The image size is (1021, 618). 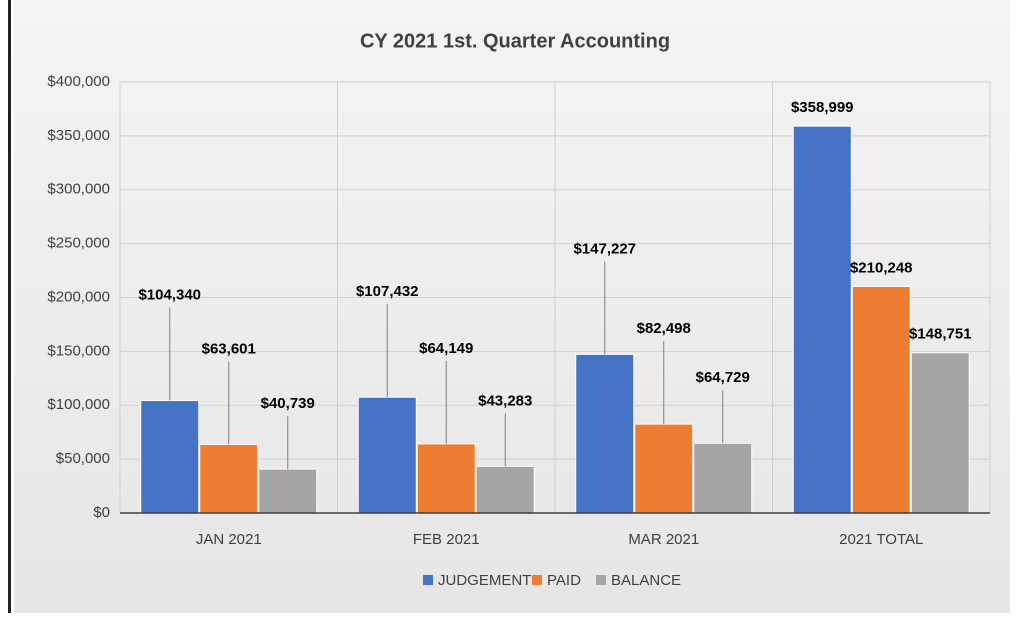 I want to click on data-label: $147,227, so click(x=604, y=248).